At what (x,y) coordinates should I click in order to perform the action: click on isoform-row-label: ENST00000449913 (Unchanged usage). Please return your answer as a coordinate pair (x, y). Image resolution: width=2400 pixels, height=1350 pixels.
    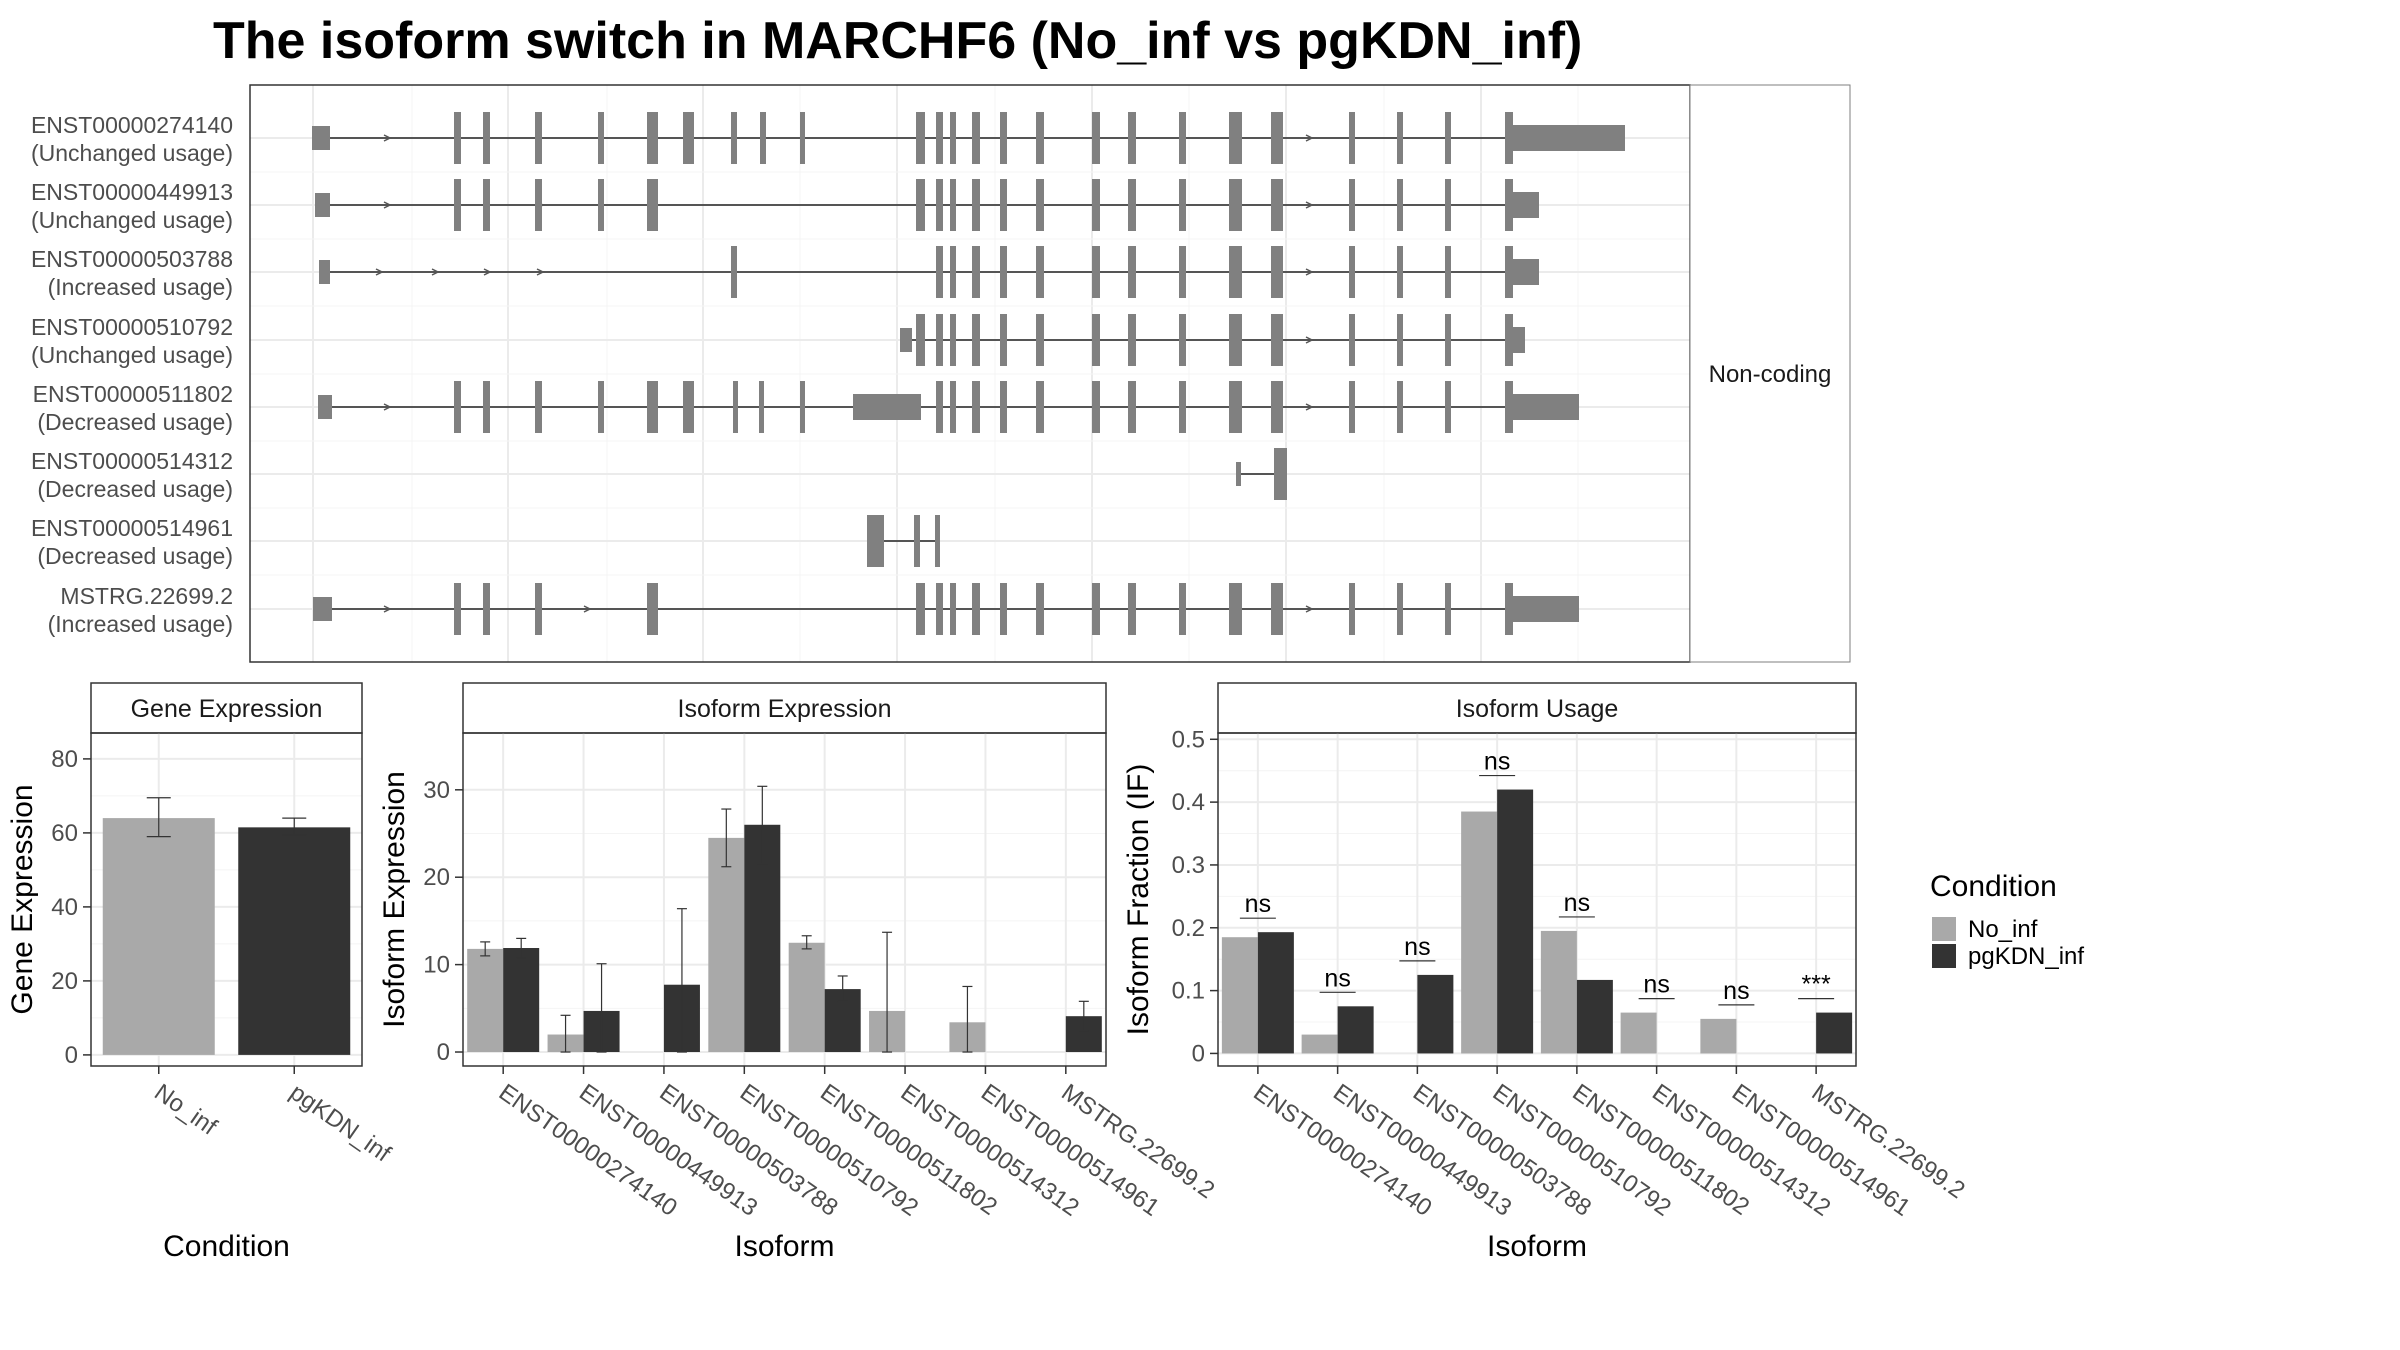
    Looking at the image, I should click on (132, 206).